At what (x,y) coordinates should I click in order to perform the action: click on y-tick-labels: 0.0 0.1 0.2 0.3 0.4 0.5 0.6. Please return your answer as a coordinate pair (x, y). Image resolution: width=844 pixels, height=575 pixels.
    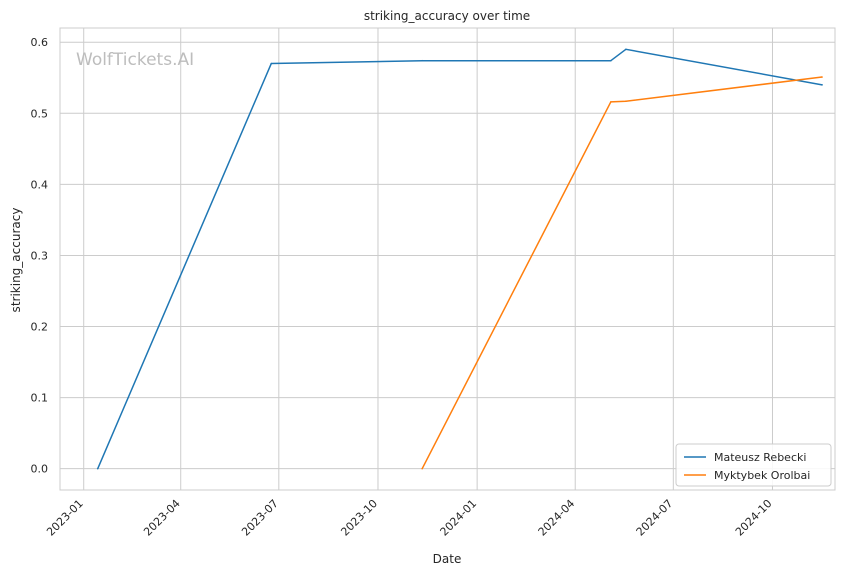
    Looking at the image, I should click on (40, 255).